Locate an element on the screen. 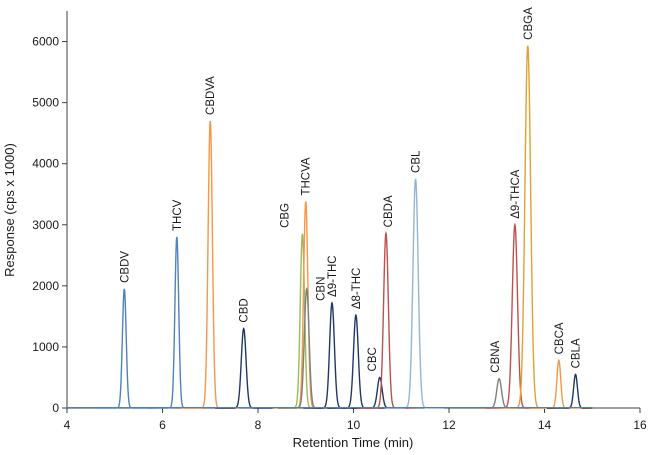  y-tick-label: 3000 is located at coordinates (45, 225).